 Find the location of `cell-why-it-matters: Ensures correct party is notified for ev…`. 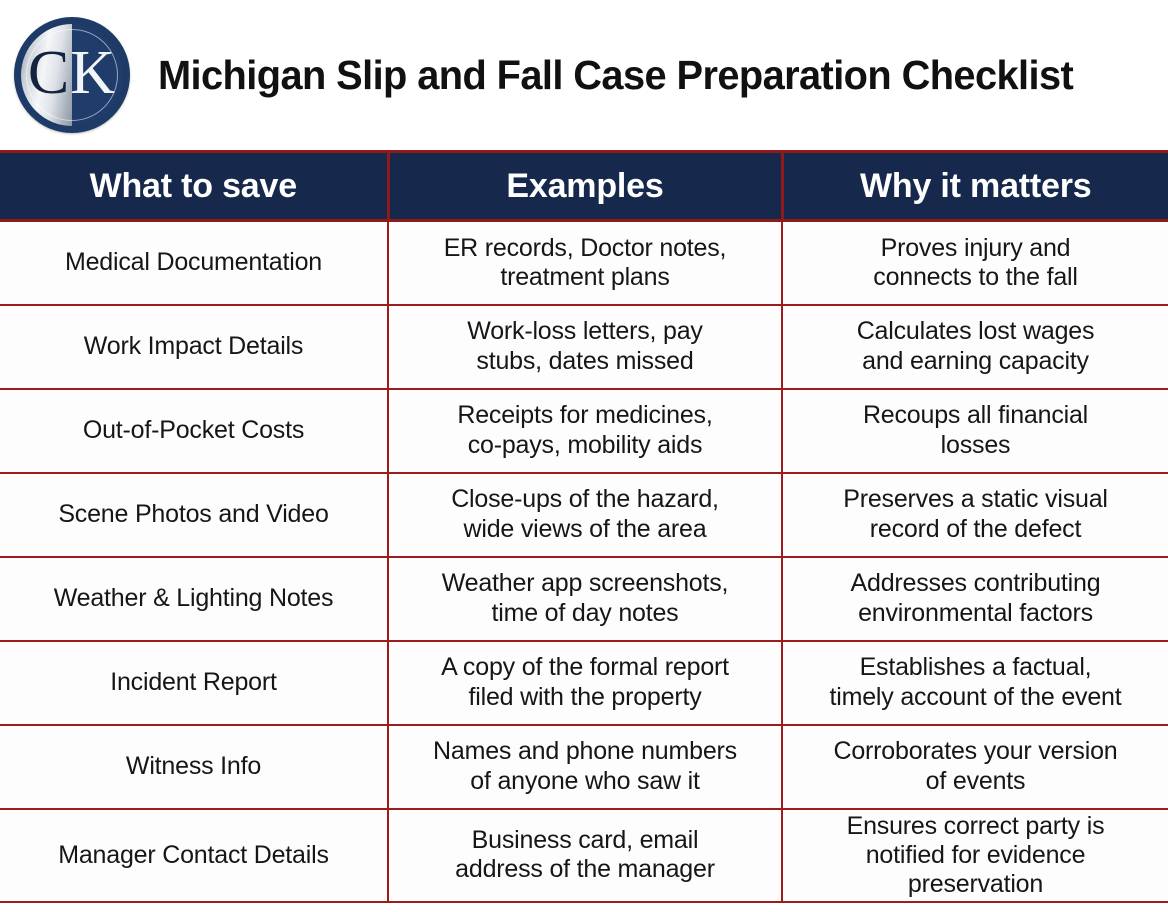

cell-why-it-matters: Ensures correct party is notified for ev… is located at coordinates (974, 856).